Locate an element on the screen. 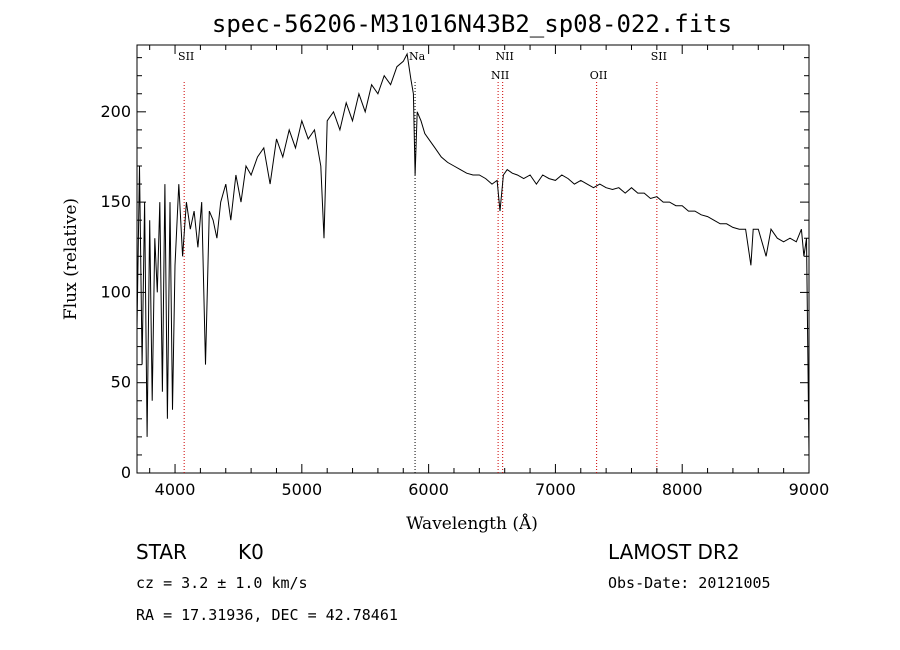  y-tick-label: 50 is located at coordinates (121, 382).